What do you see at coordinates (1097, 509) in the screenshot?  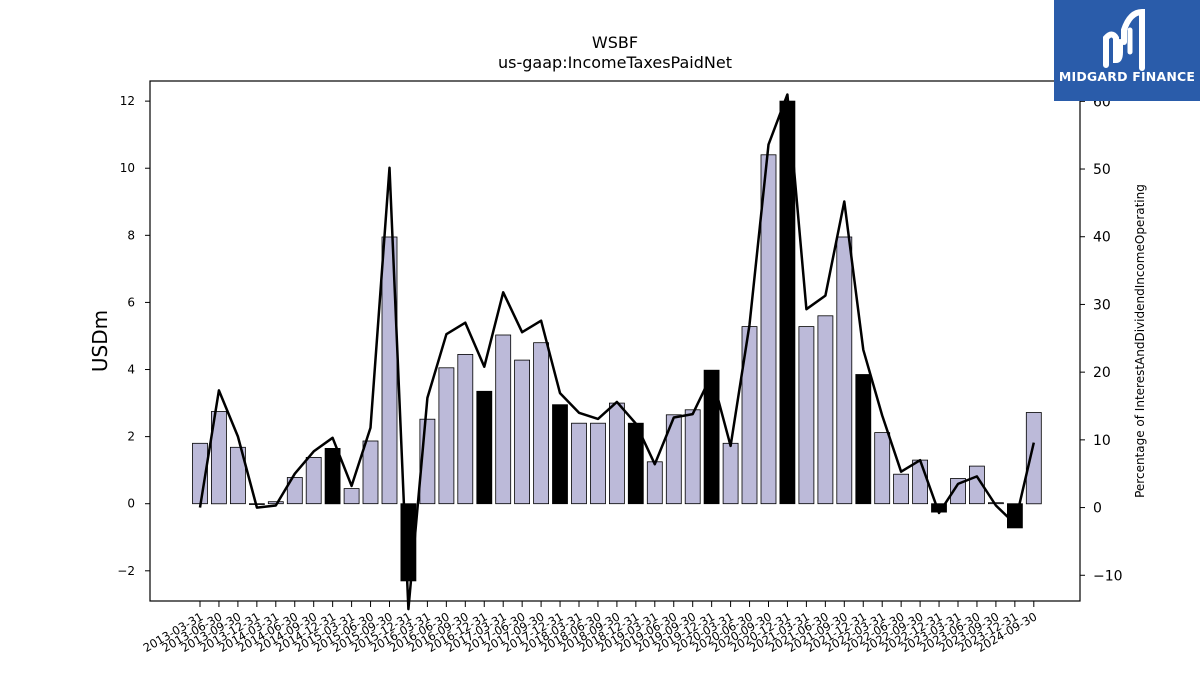 I see `y2-tick-label: 0` at bounding box center [1097, 509].